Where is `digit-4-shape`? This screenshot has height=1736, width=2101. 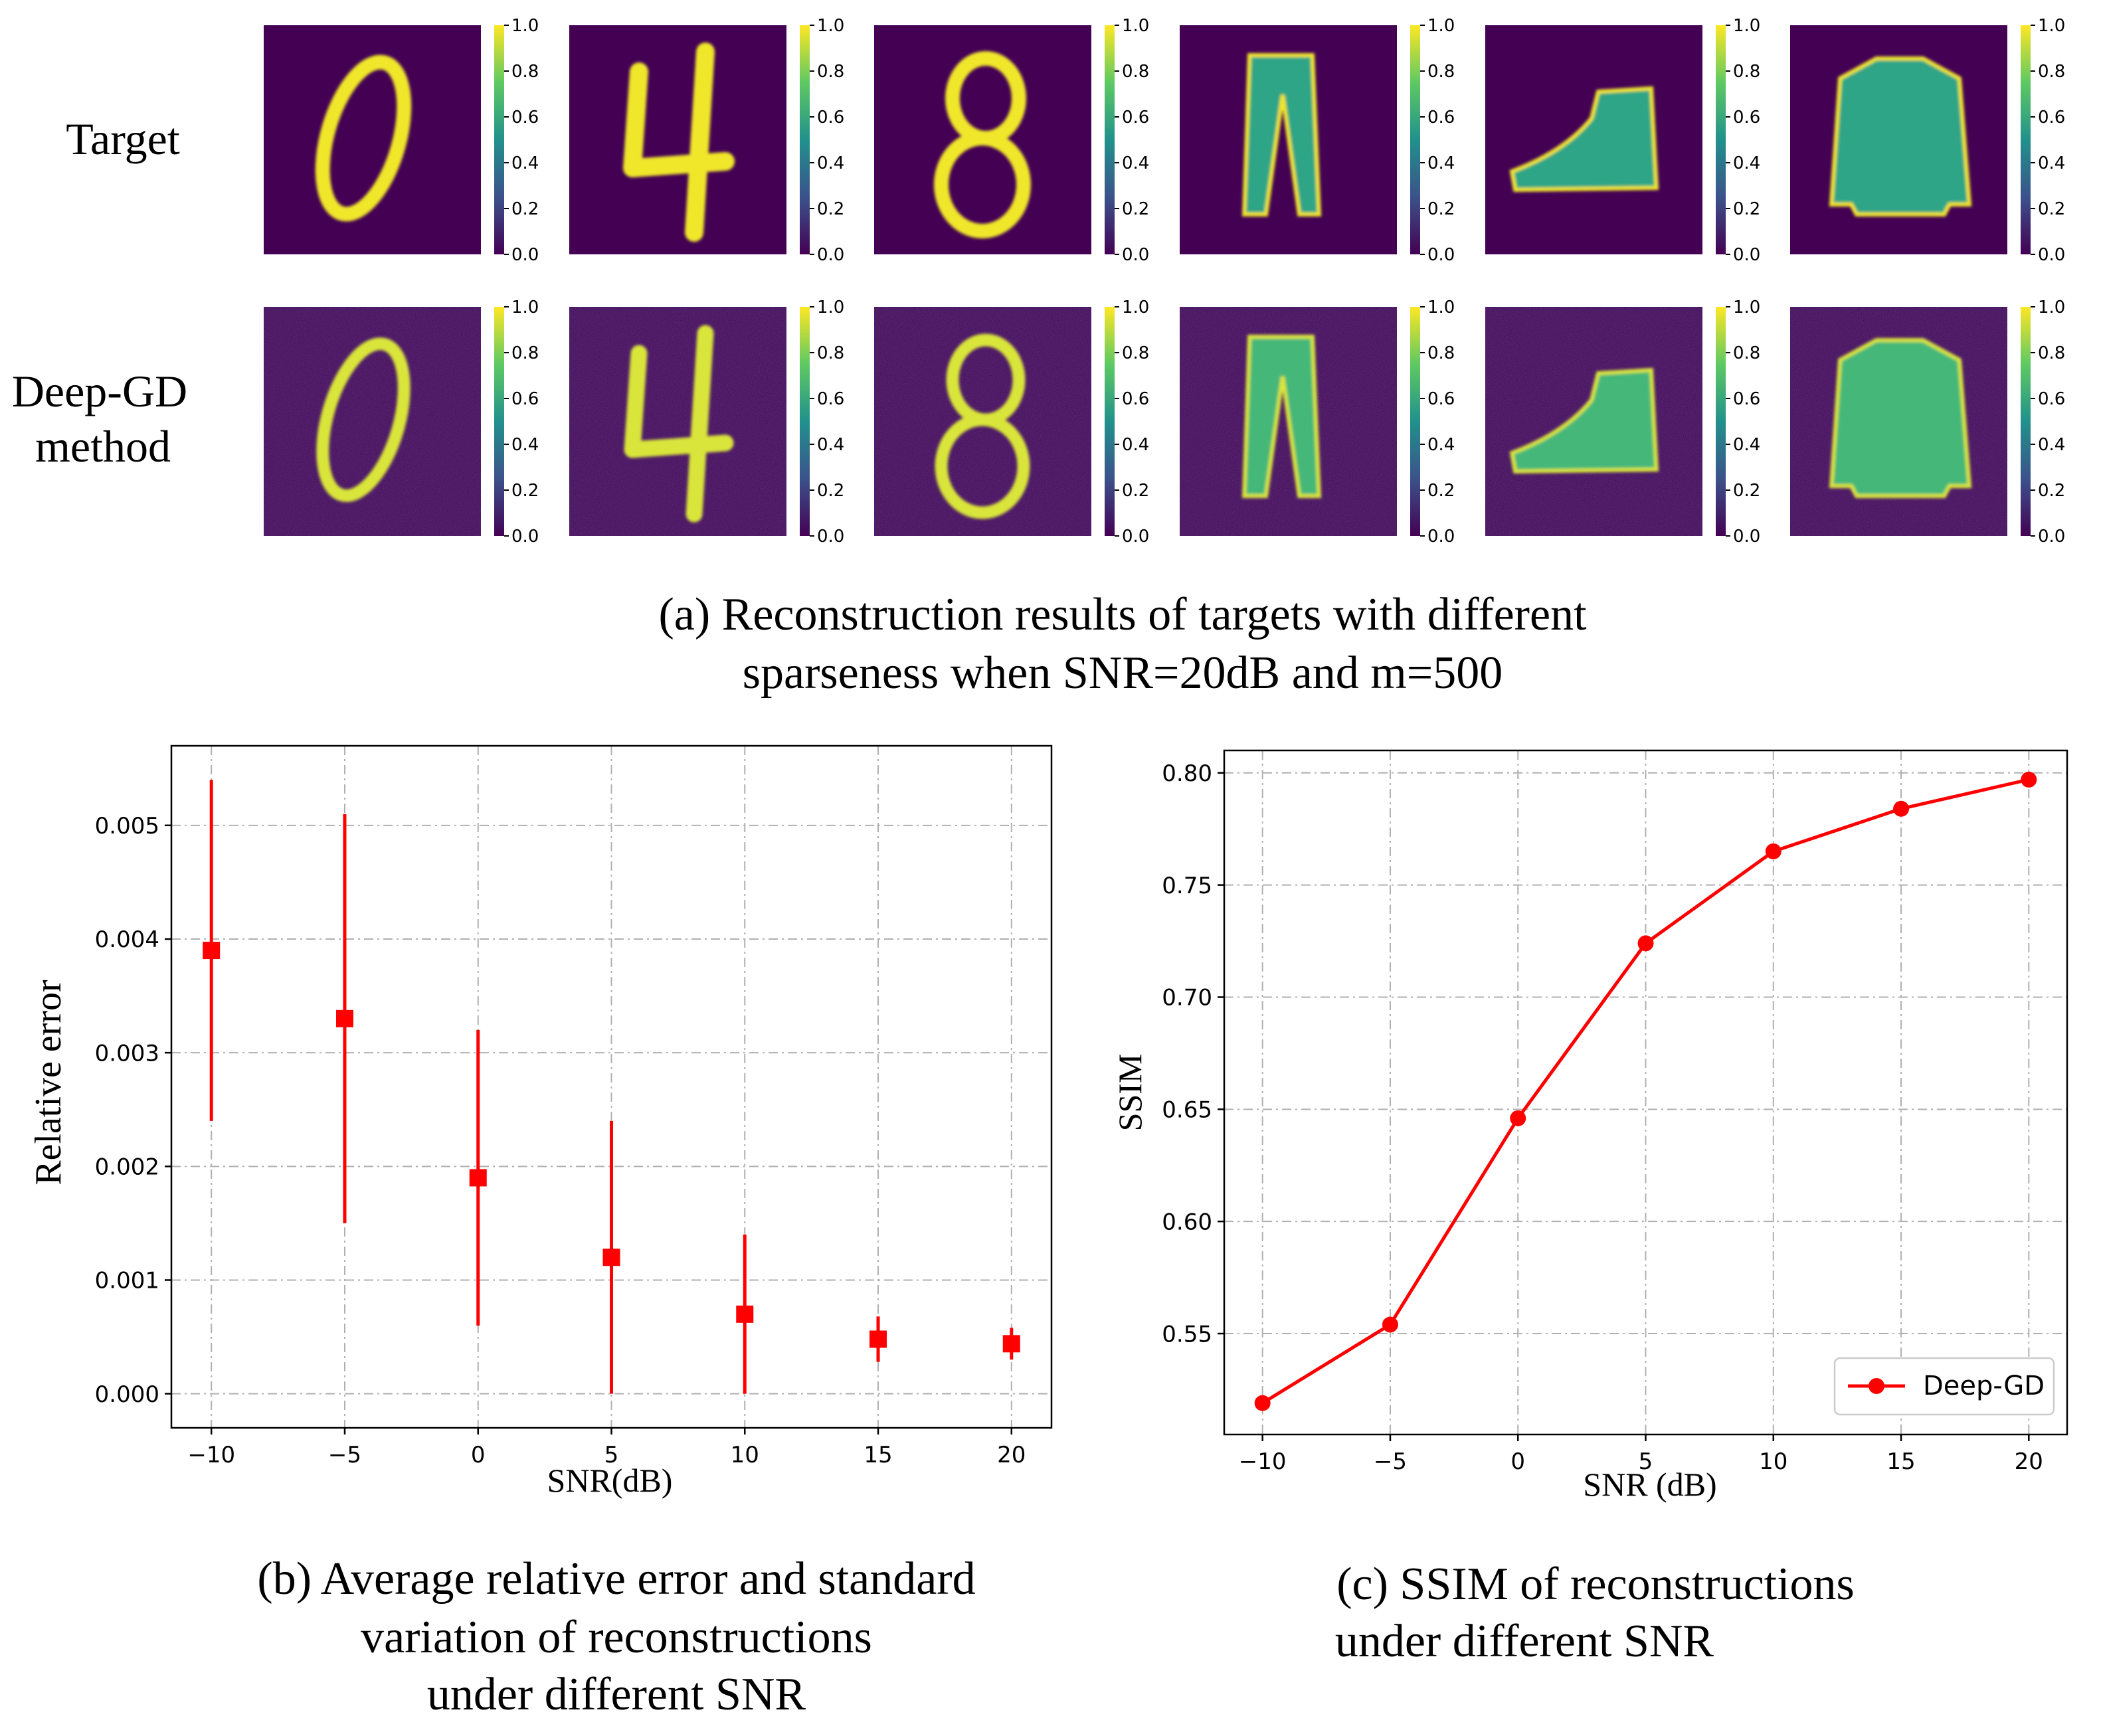
digit-4-shape is located at coordinates (679, 424).